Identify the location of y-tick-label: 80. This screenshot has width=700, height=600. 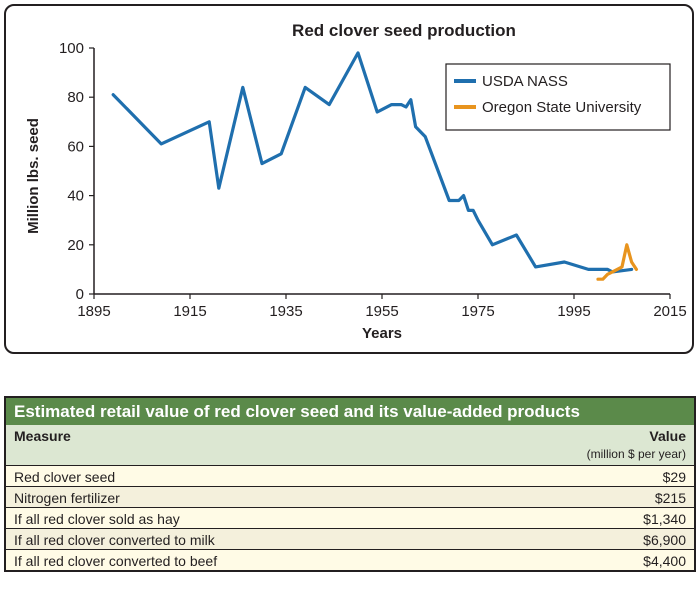
(75, 97).